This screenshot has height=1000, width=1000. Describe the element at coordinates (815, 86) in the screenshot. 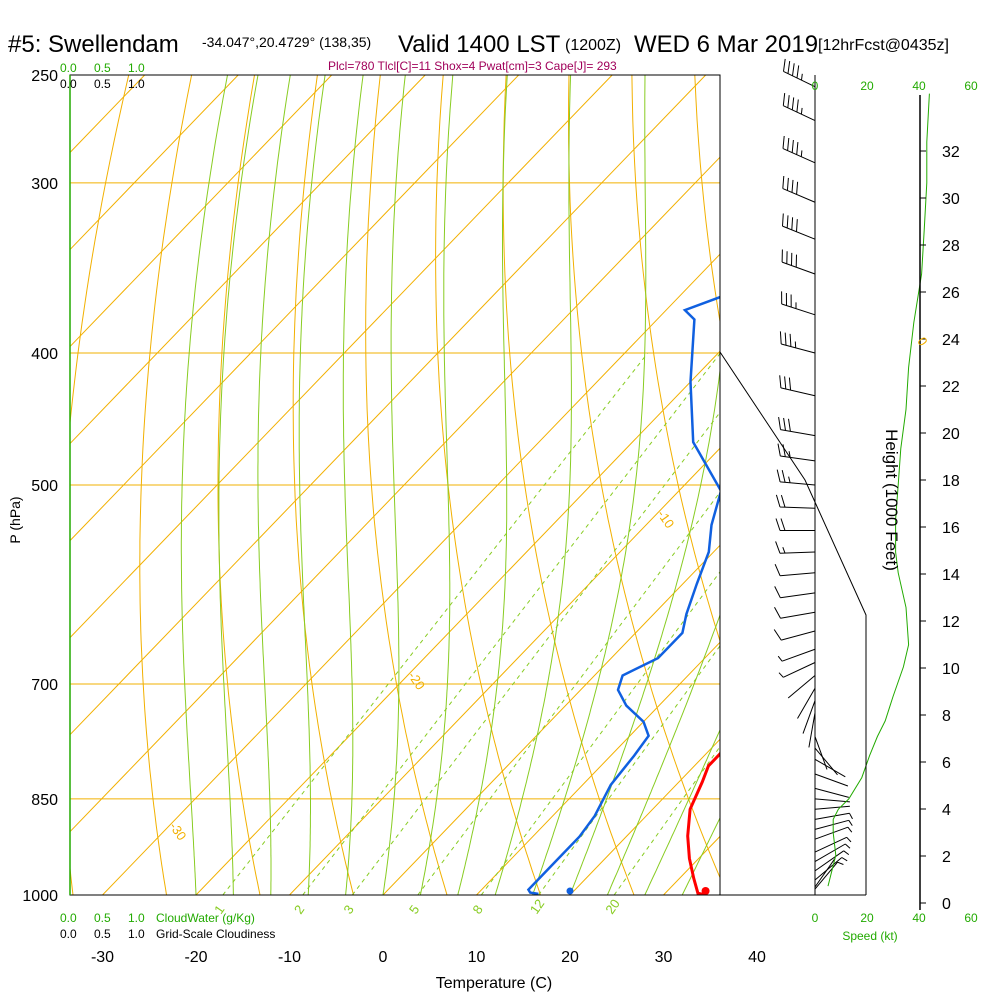

I see `speed-scale-top-label: 0` at that location.